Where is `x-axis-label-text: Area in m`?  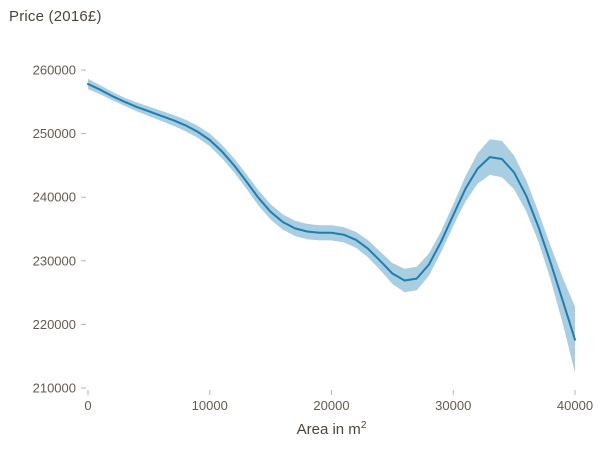
x-axis-label-text: Area in m is located at coordinates (328, 429).